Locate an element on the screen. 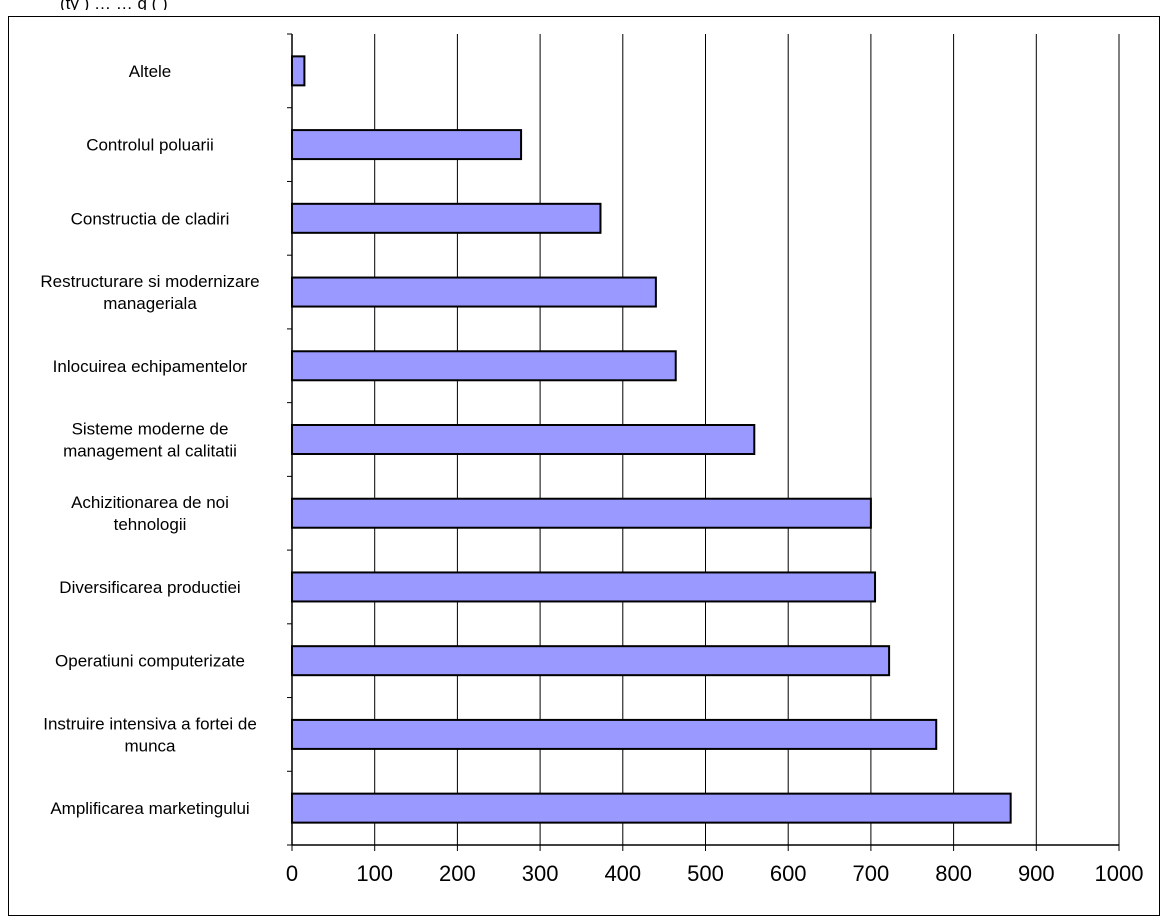 This screenshot has height=921, width=1169. category-label-9: Instruire intensiva a fortei de munca is located at coordinates (150, 734).